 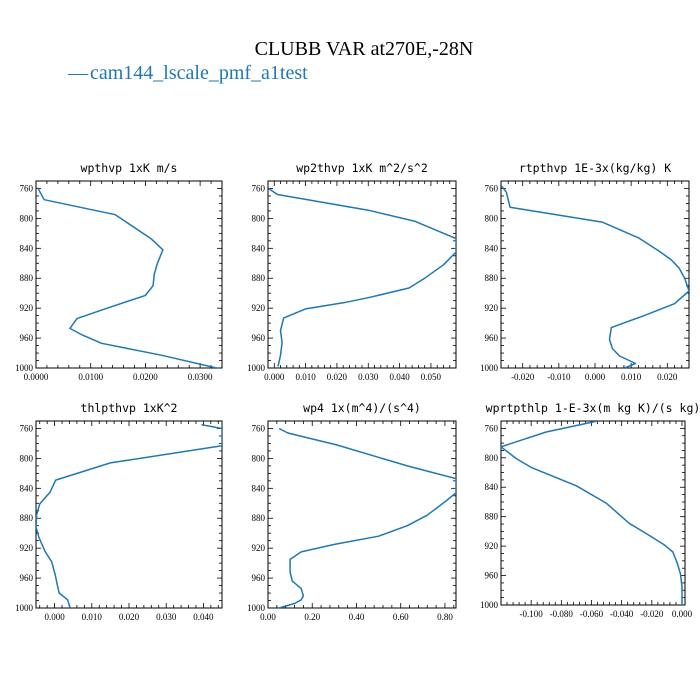 What do you see at coordinates (445, 617) in the screenshot?
I see `x-tick-label: 0.80` at bounding box center [445, 617].